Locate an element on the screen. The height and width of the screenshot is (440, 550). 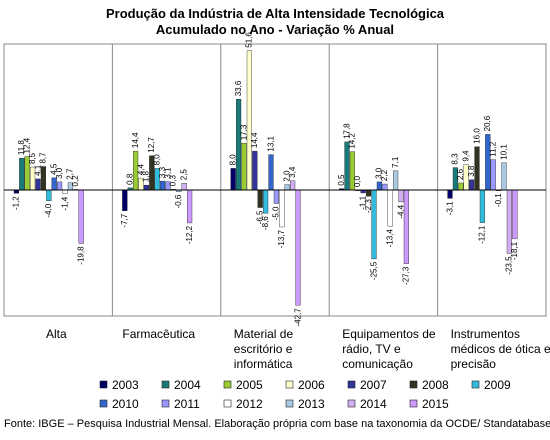
legend-label-2006: 2006 is located at coordinates (311, 385).